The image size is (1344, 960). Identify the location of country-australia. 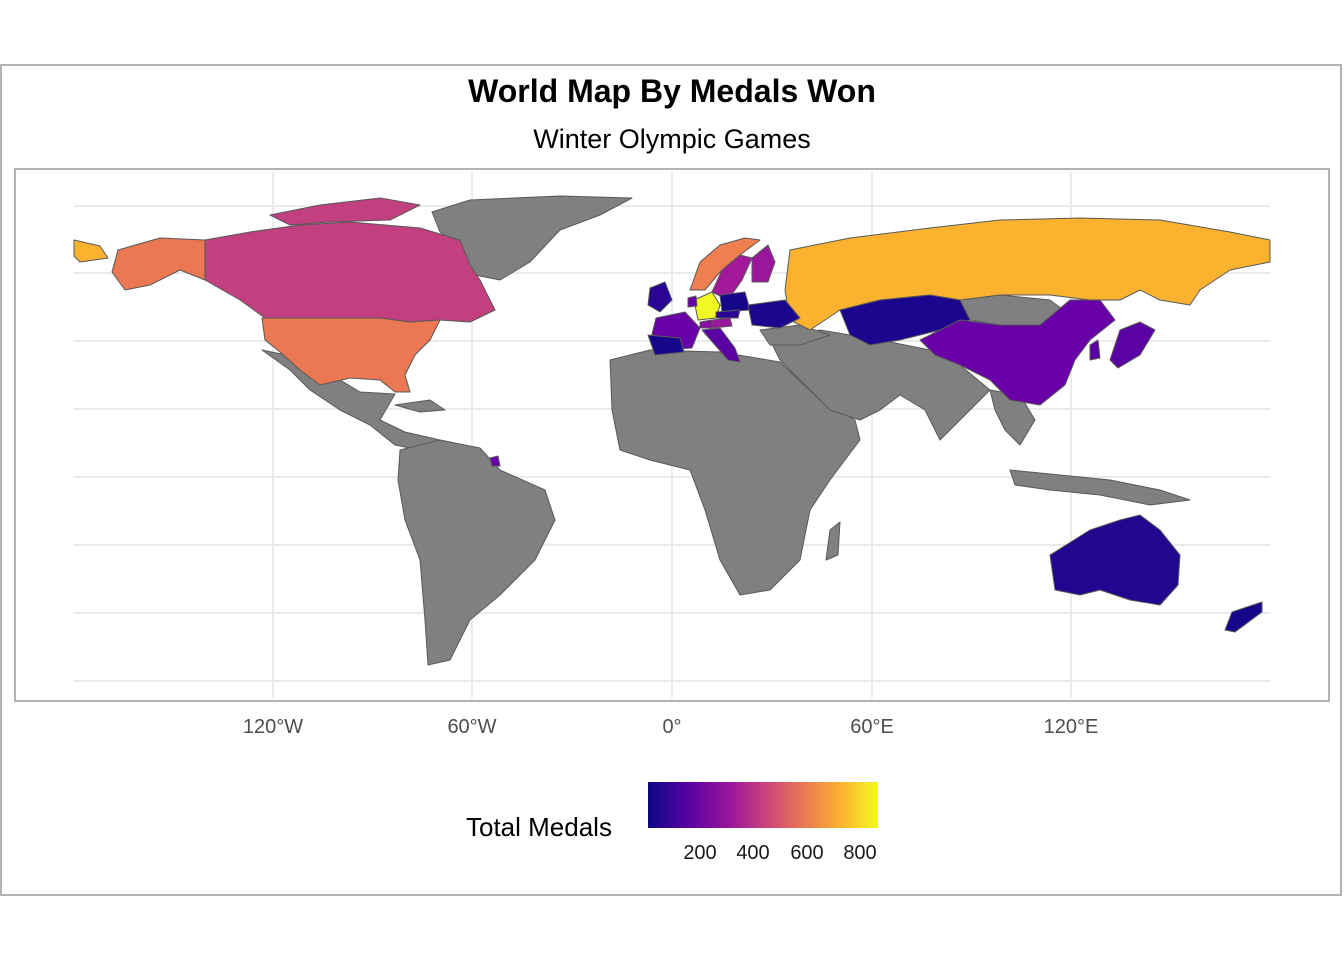
(1115, 560).